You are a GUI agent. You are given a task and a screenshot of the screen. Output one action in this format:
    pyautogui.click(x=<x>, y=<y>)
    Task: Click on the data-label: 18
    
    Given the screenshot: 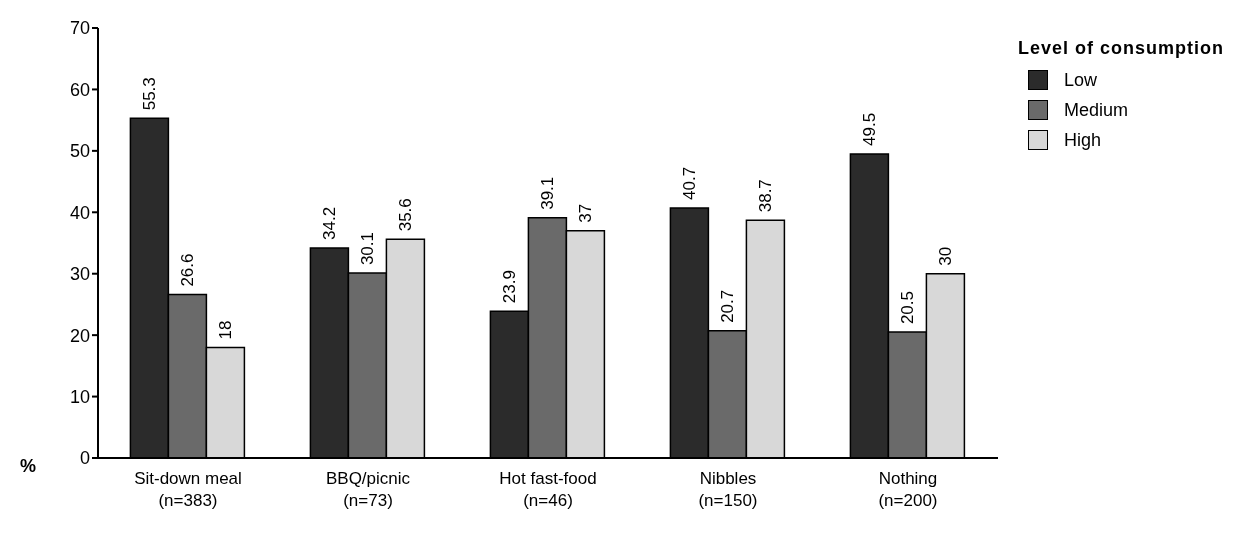 What is the action you would take?
    pyautogui.click(x=225, y=330)
    